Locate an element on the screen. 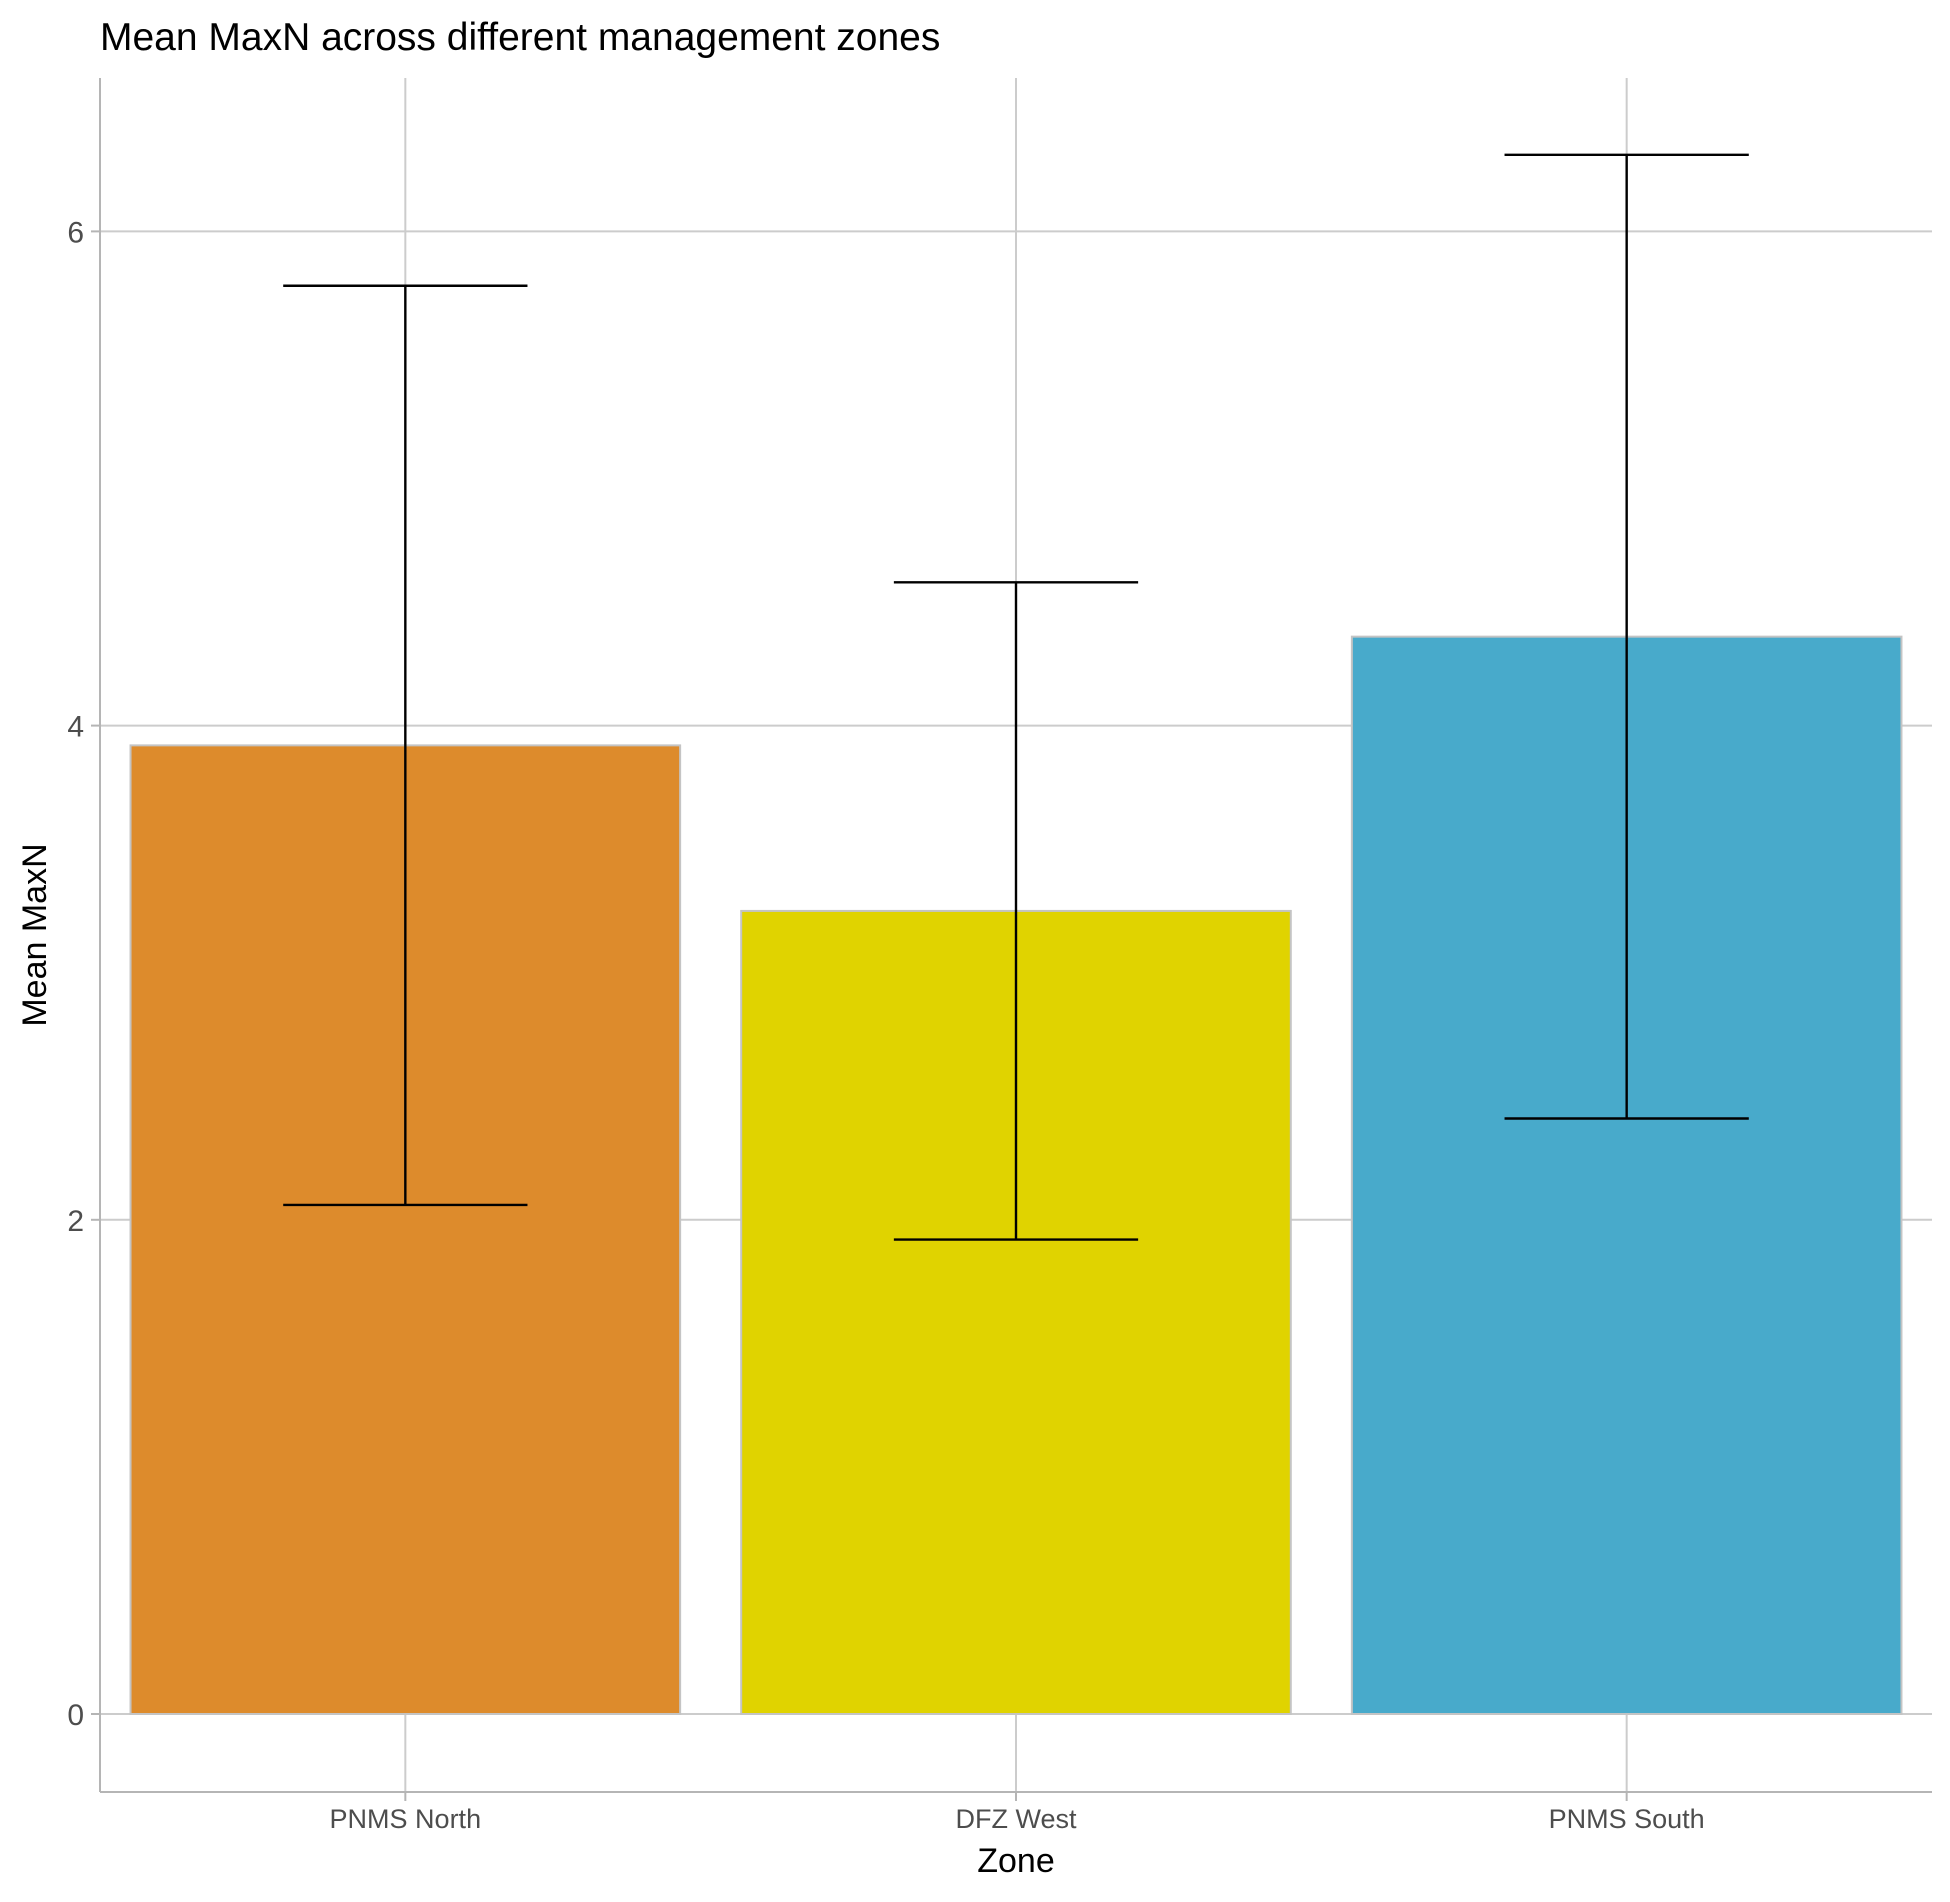  y-tick-label-1: 2 is located at coordinates (75, 1221).